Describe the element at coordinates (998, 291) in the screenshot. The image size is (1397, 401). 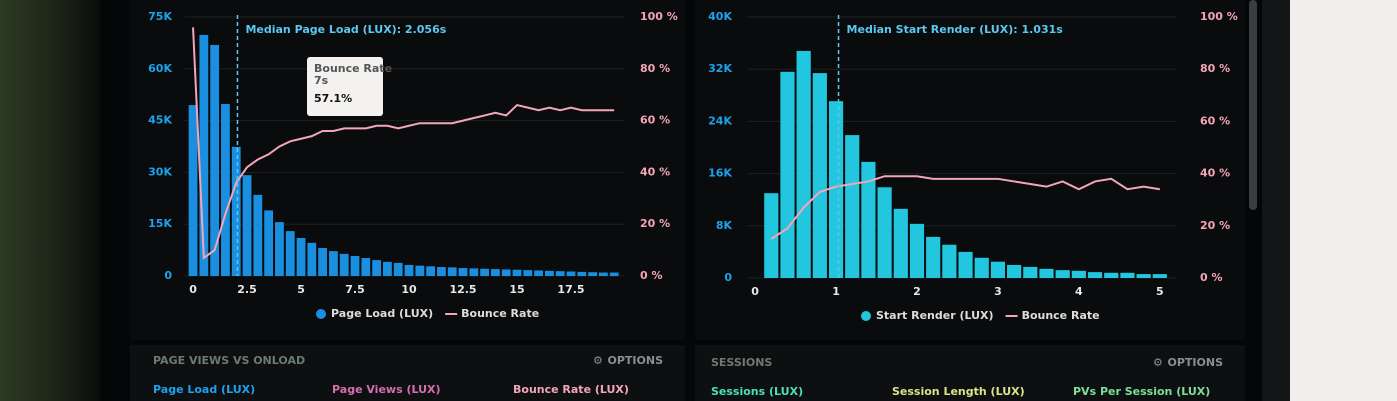
I see `x-tick-label: 3` at that location.